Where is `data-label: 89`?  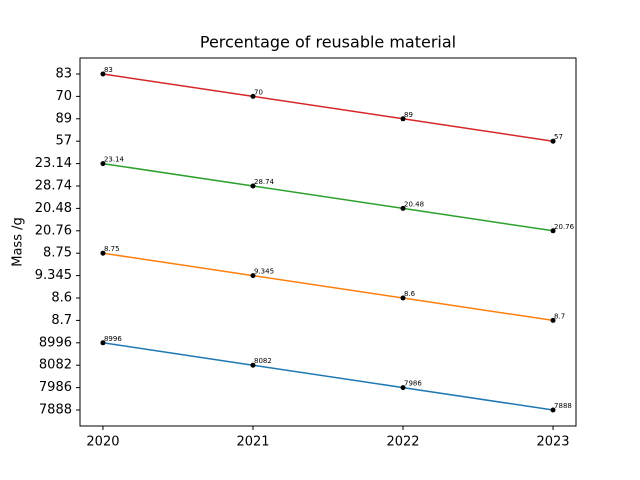
data-label: 89 is located at coordinates (408, 115).